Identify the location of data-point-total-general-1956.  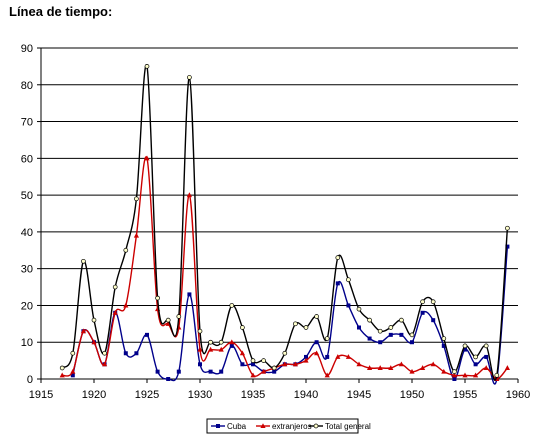
(475, 357).